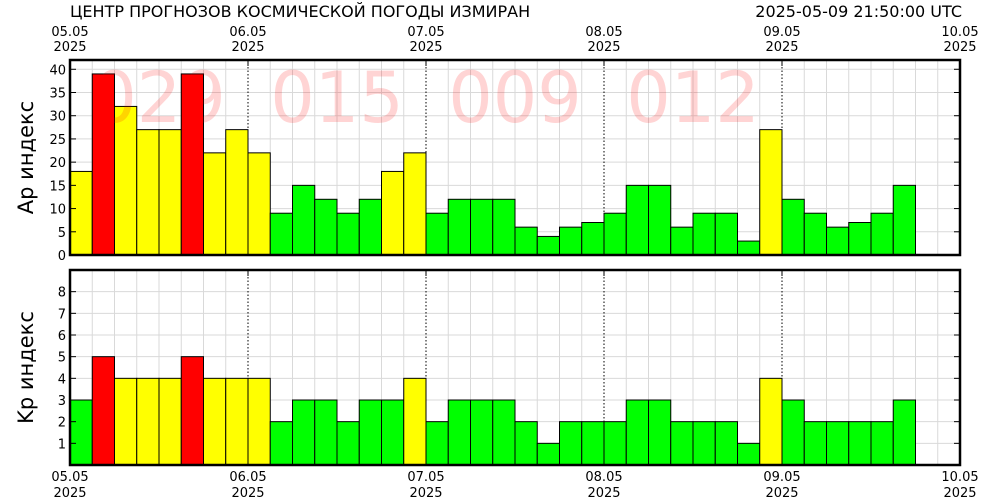 Image resolution: width=1000 pixels, height=500 pixels. Describe the element at coordinates (62, 336) in the screenshot. I see `y-tick-label: 6` at that location.